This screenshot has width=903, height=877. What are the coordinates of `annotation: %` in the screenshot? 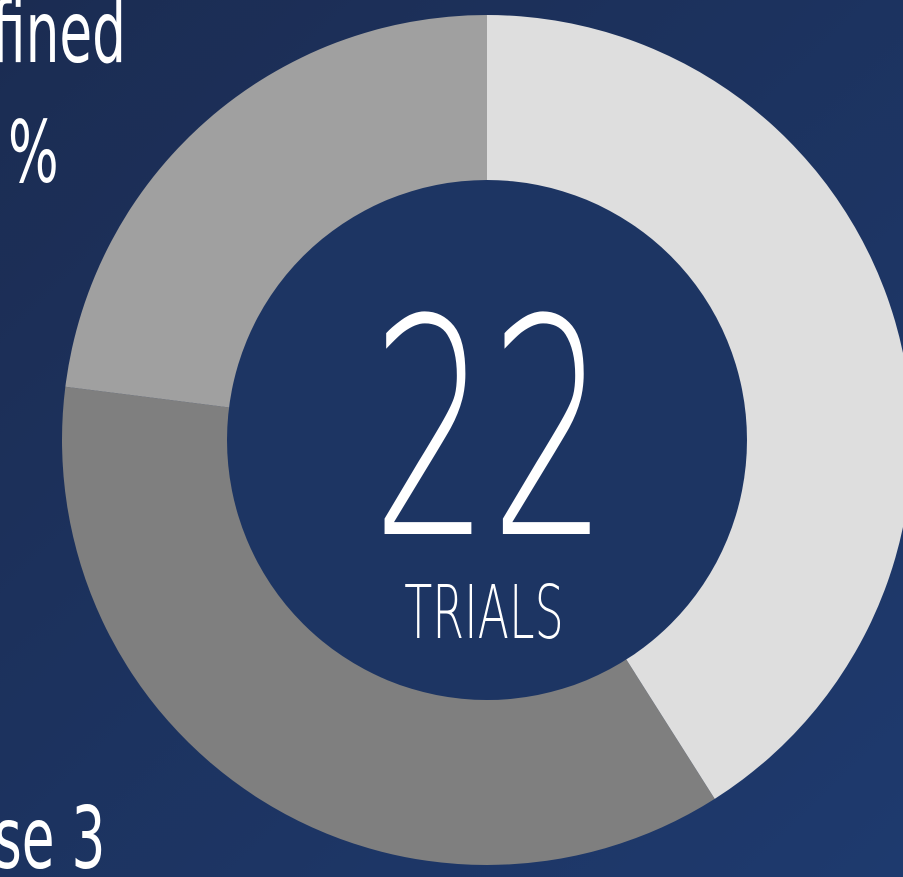 It's located at (33, 153).